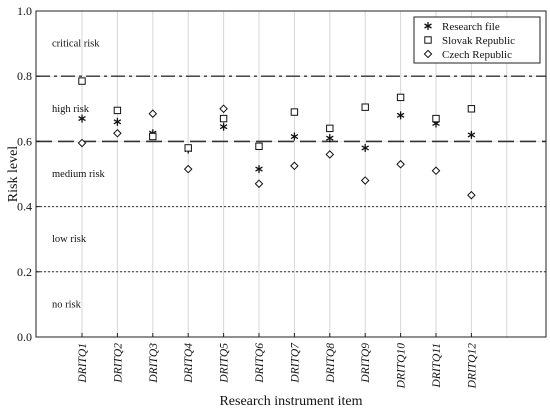 The width and height of the screenshot is (550, 413). I want to click on x-category-label: DRITQ10, so click(402, 366).